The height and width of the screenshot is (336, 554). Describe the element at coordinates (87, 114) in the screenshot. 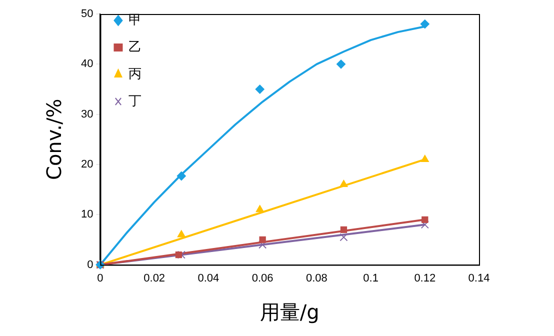

I see `y-tick-label: 30` at that location.